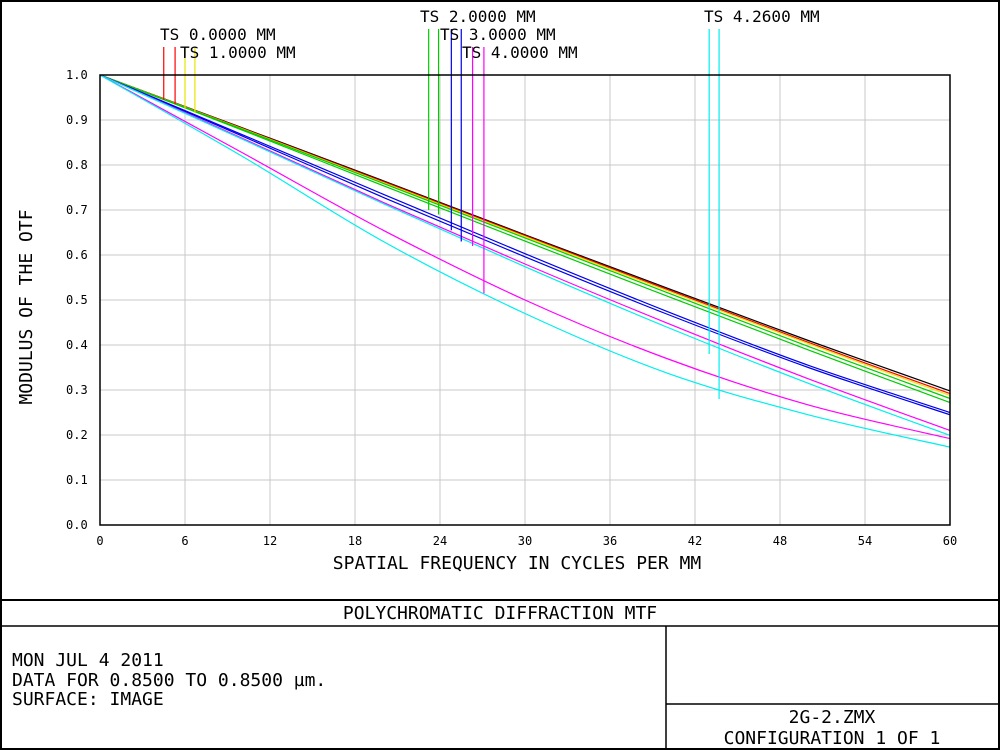 The image size is (1000, 750). I want to click on y-tick-label: 0.1, so click(77, 480).